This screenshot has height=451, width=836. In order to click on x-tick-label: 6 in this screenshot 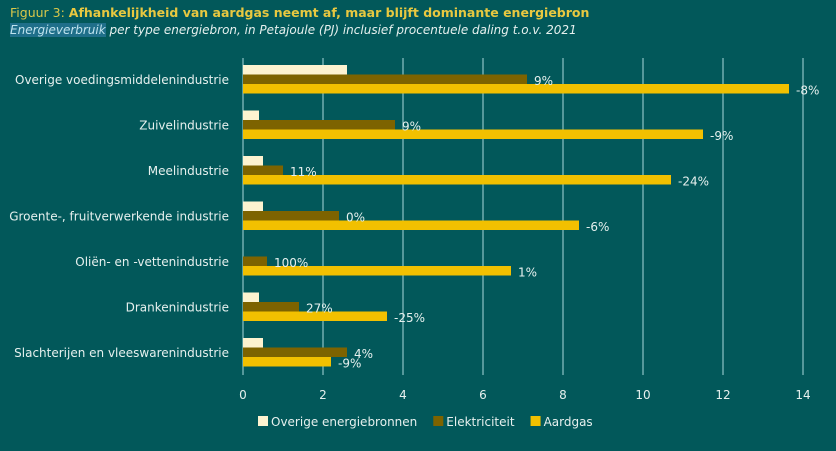, I will do `click(483, 395)`.